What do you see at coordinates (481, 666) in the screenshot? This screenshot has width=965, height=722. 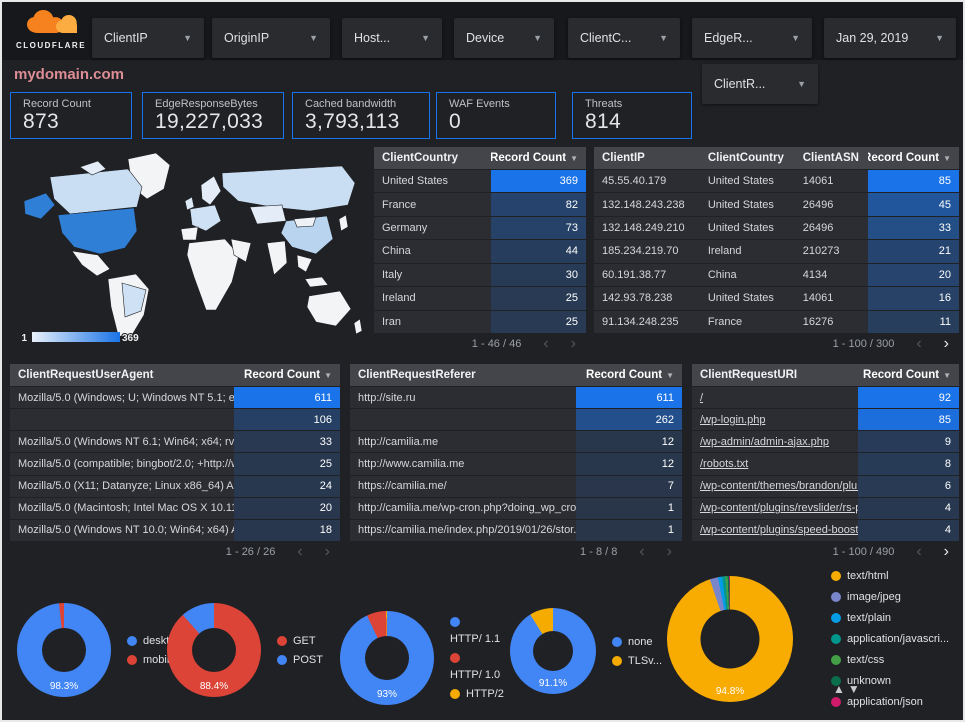 I see `legend-item: HTTP/ 1.0` at bounding box center [481, 666].